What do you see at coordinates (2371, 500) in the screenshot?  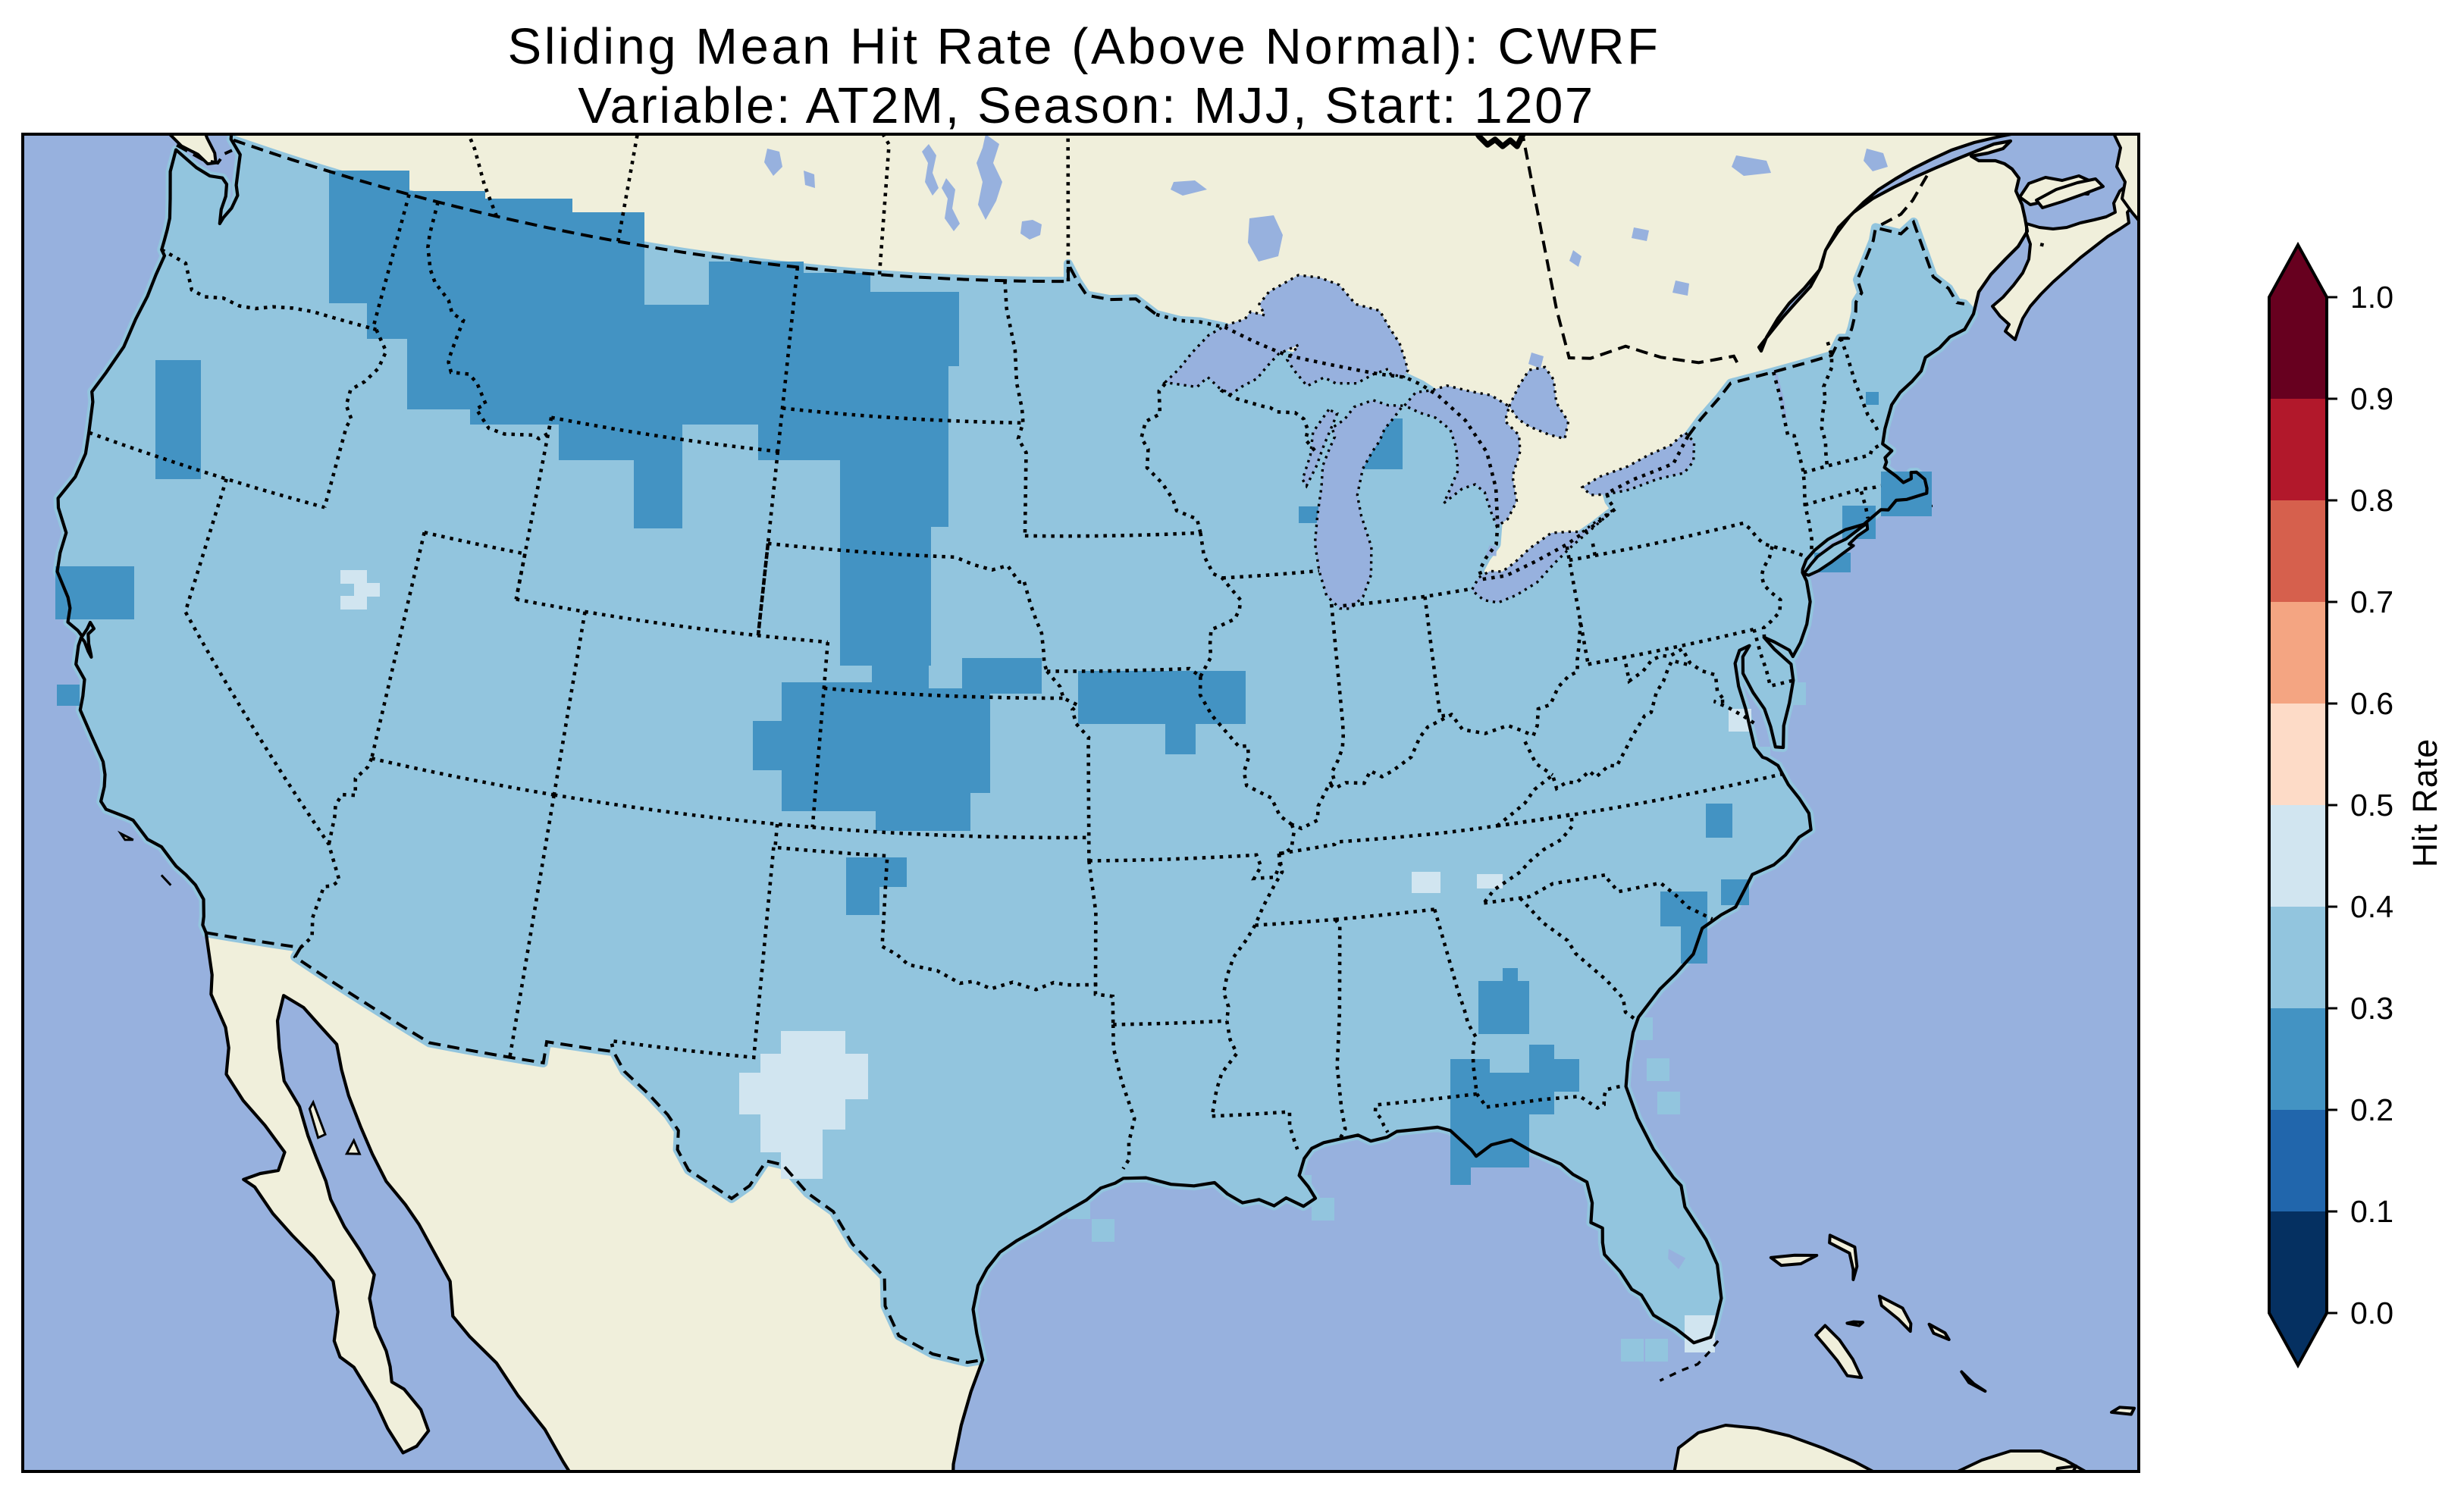 I see `svg-text: 0.8` at bounding box center [2371, 500].